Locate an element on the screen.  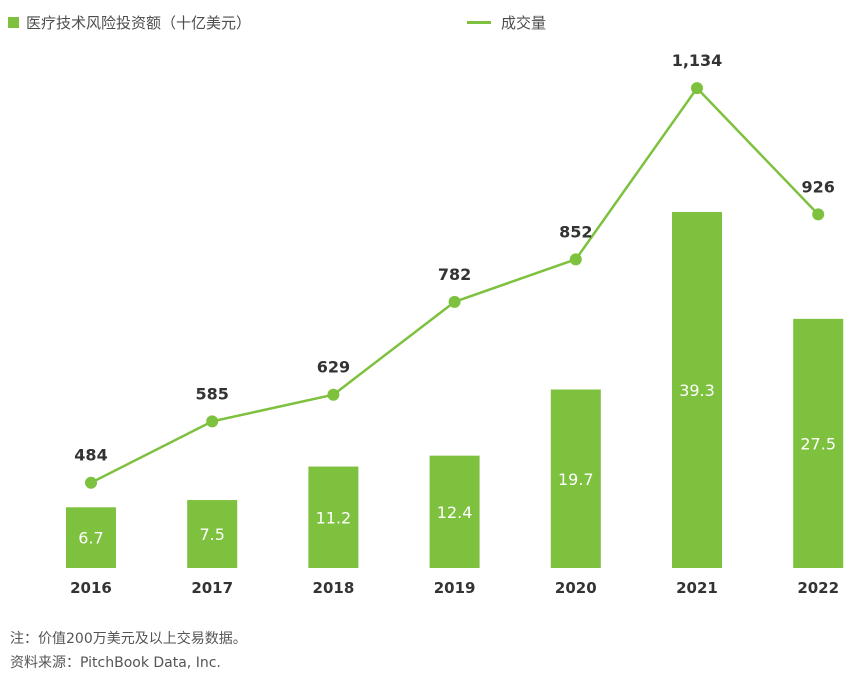
deal-count-label-2017: 585 is located at coordinates (211, 393).